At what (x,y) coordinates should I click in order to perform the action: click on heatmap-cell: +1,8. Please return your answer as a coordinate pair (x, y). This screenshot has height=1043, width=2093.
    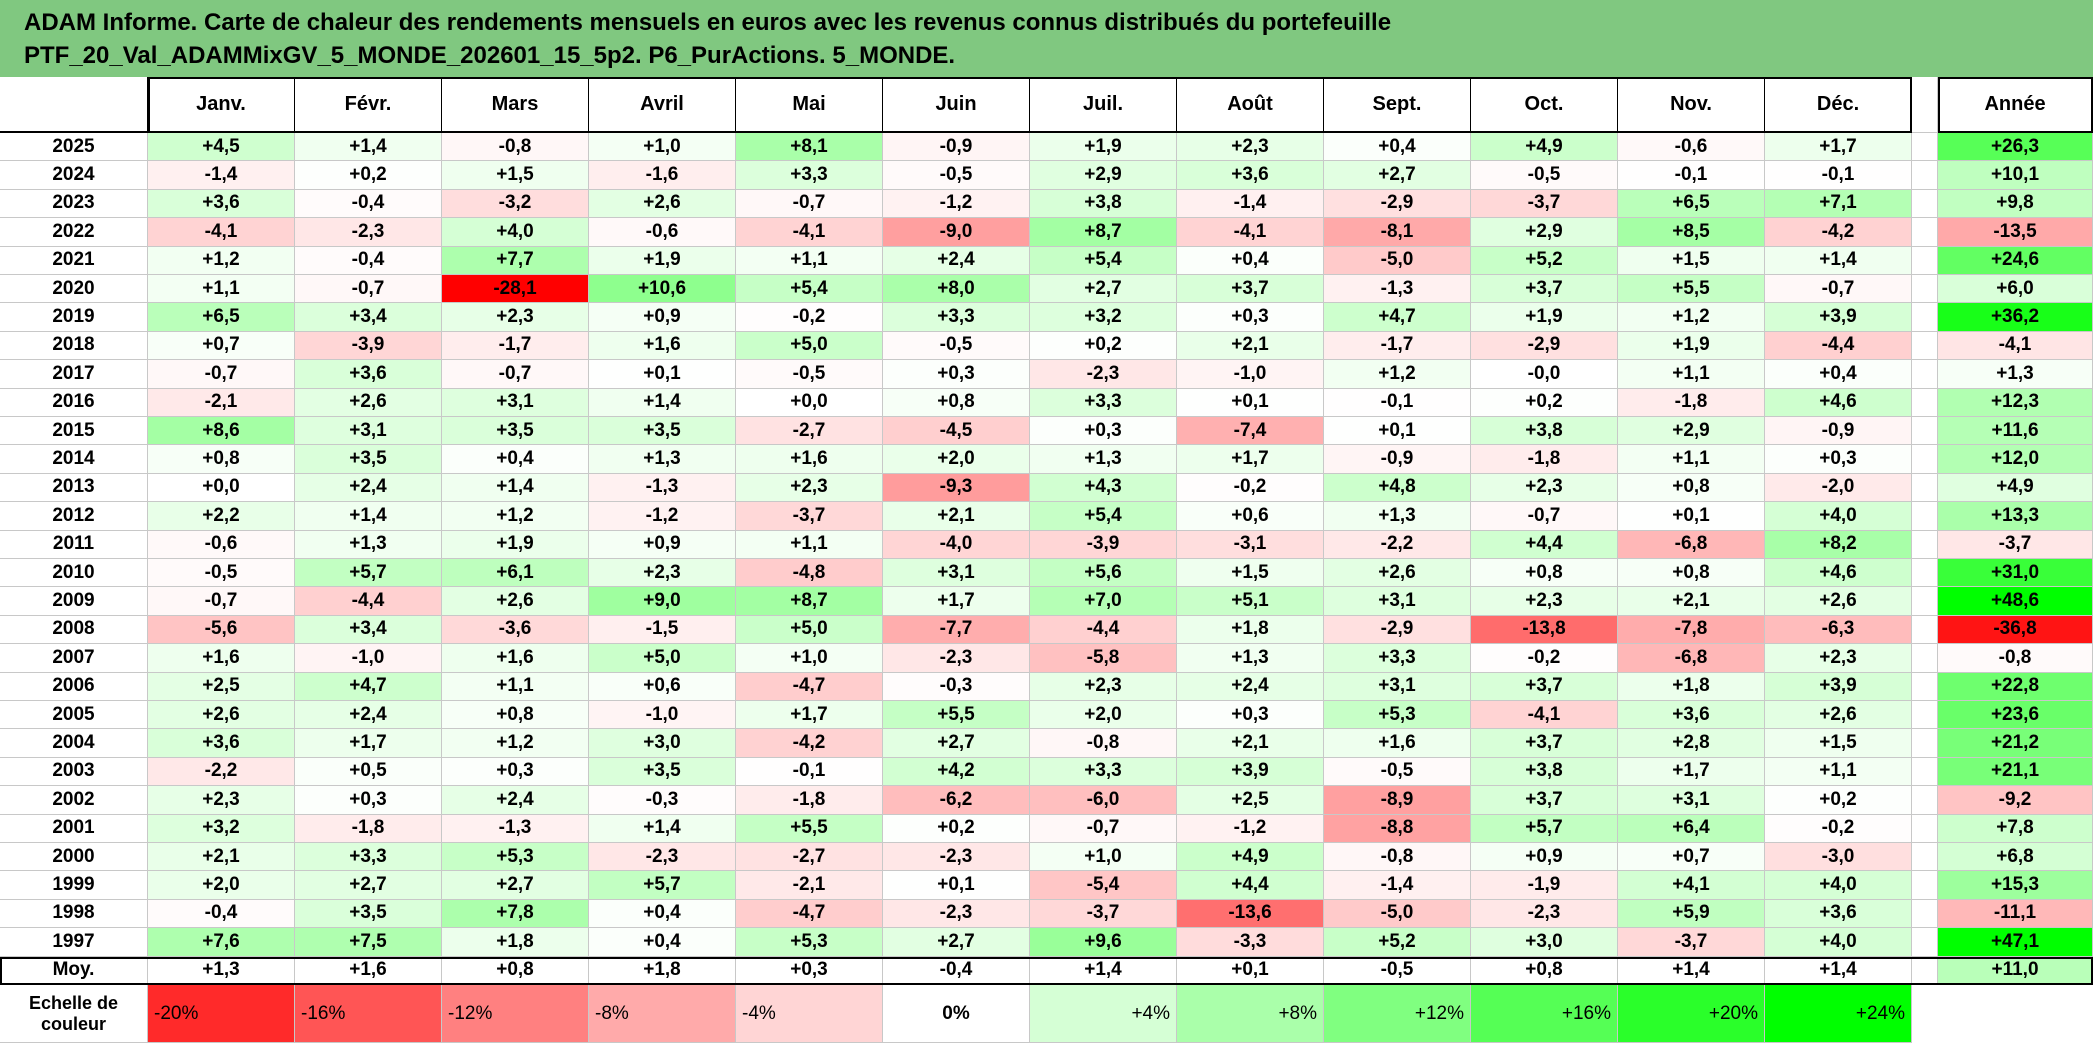
    Looking at the image, I should click on (1250, 630).